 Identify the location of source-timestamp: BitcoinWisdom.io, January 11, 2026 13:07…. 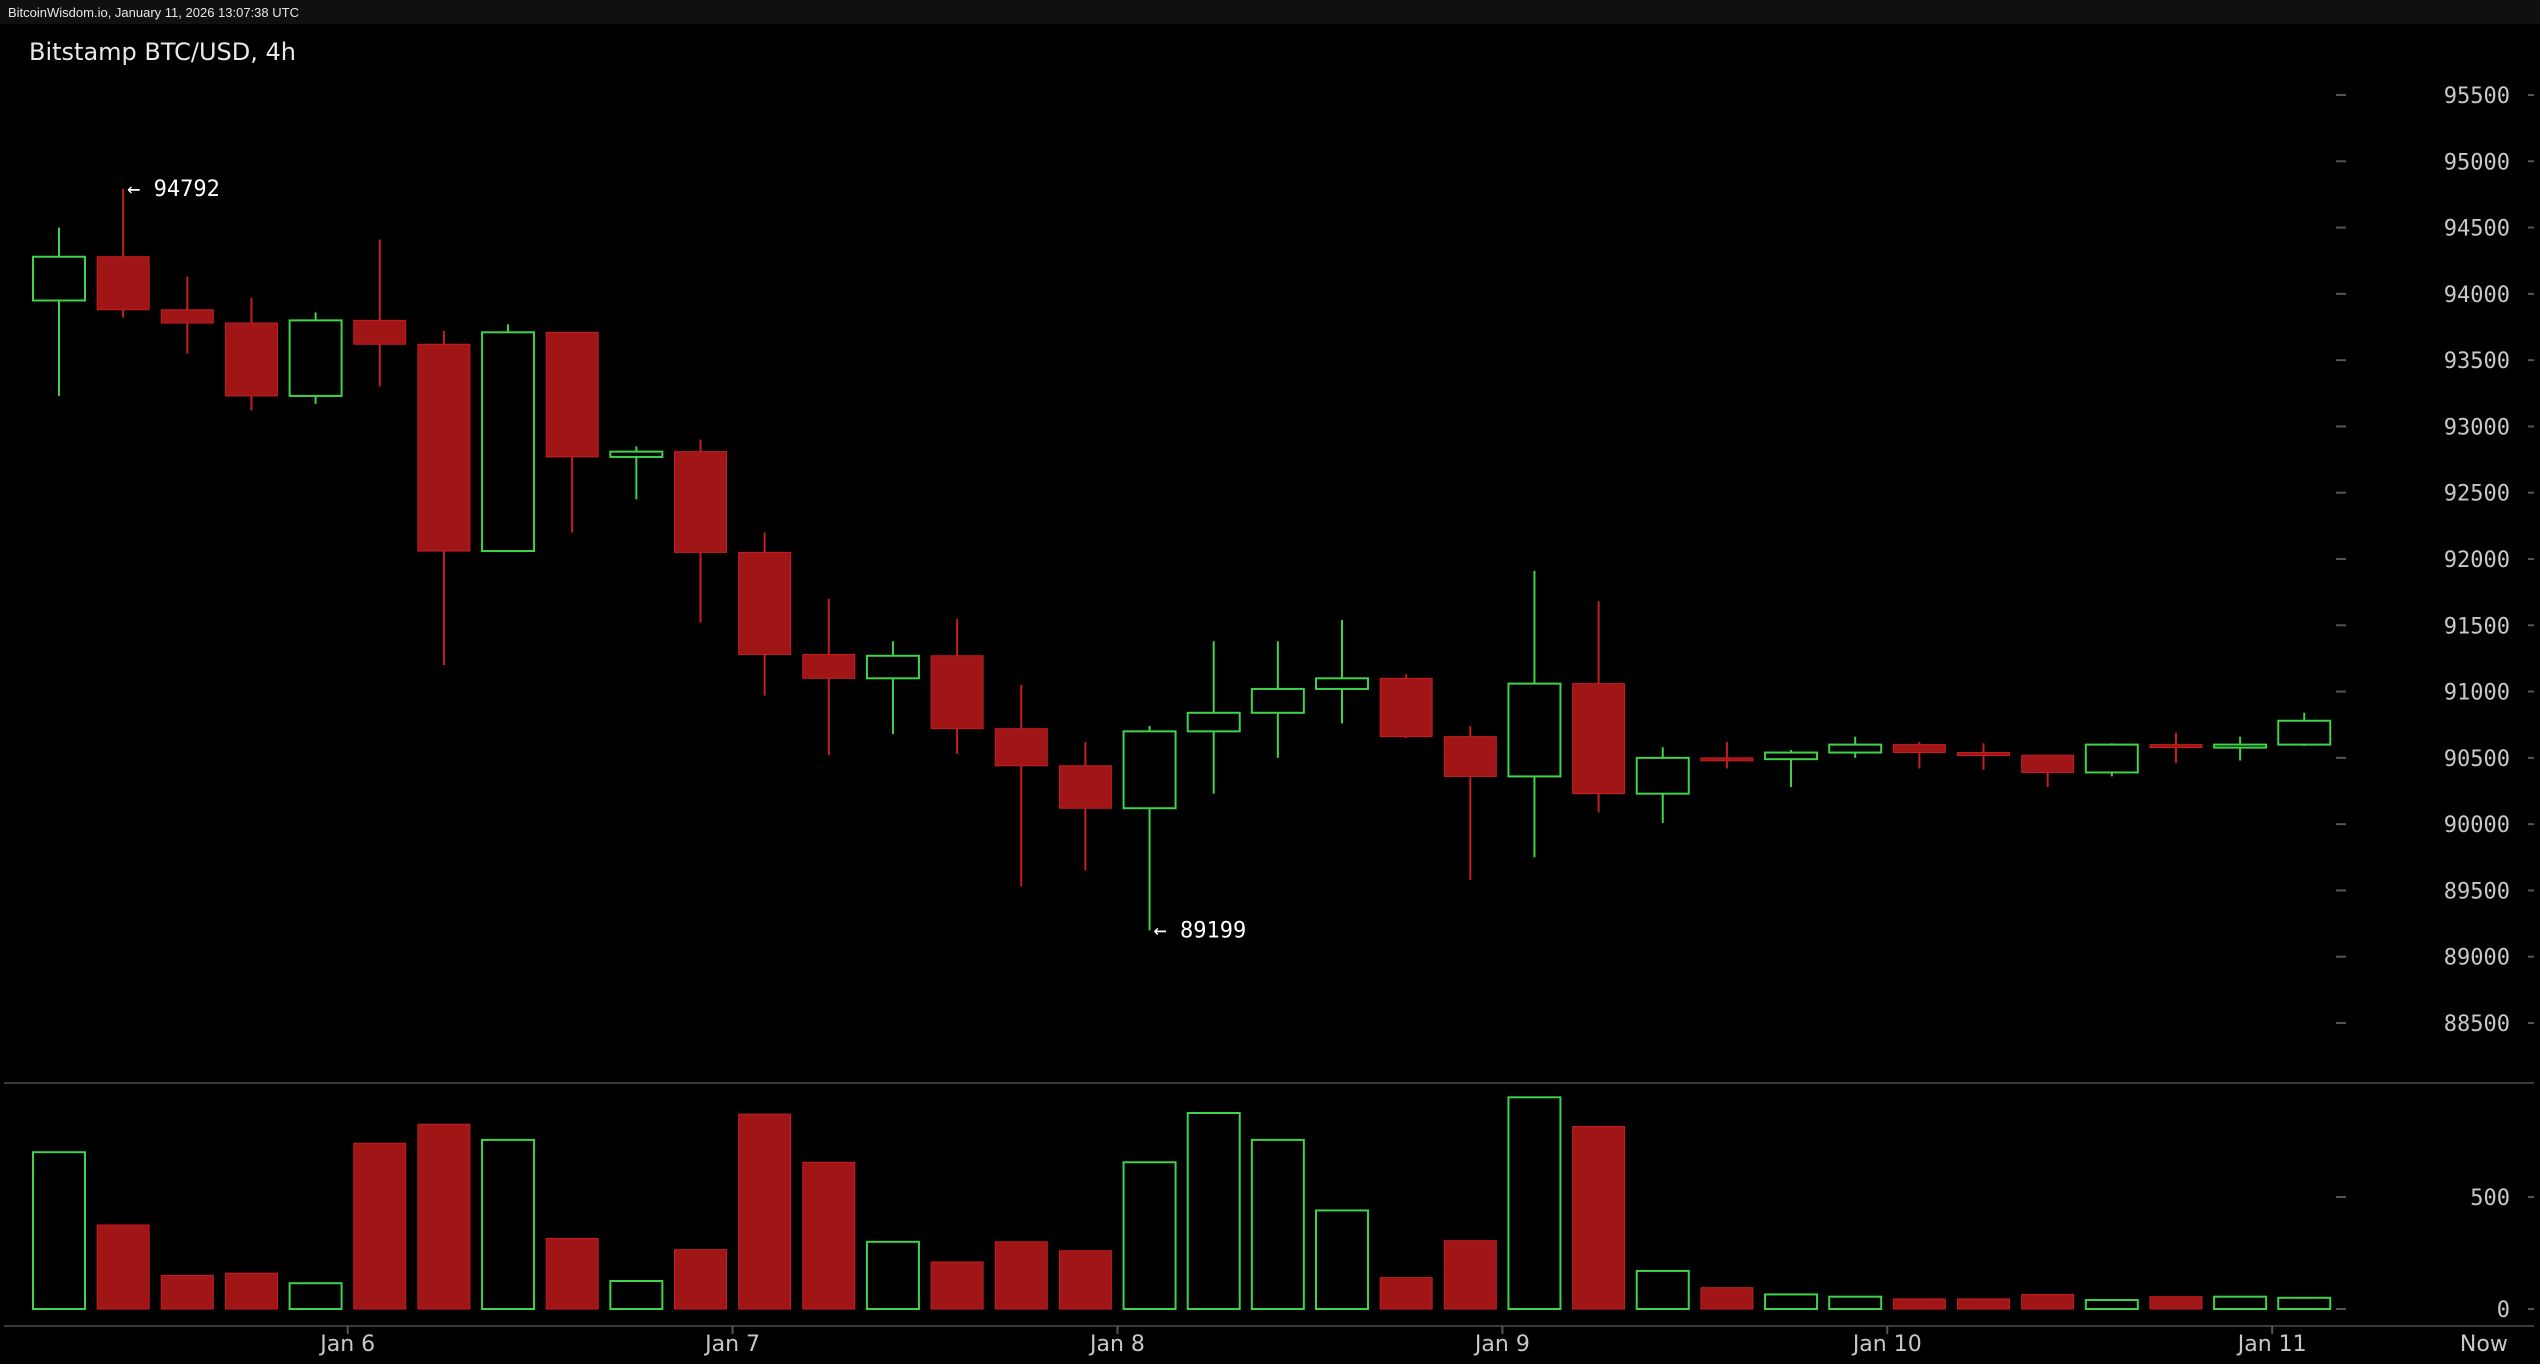
(153, 12).